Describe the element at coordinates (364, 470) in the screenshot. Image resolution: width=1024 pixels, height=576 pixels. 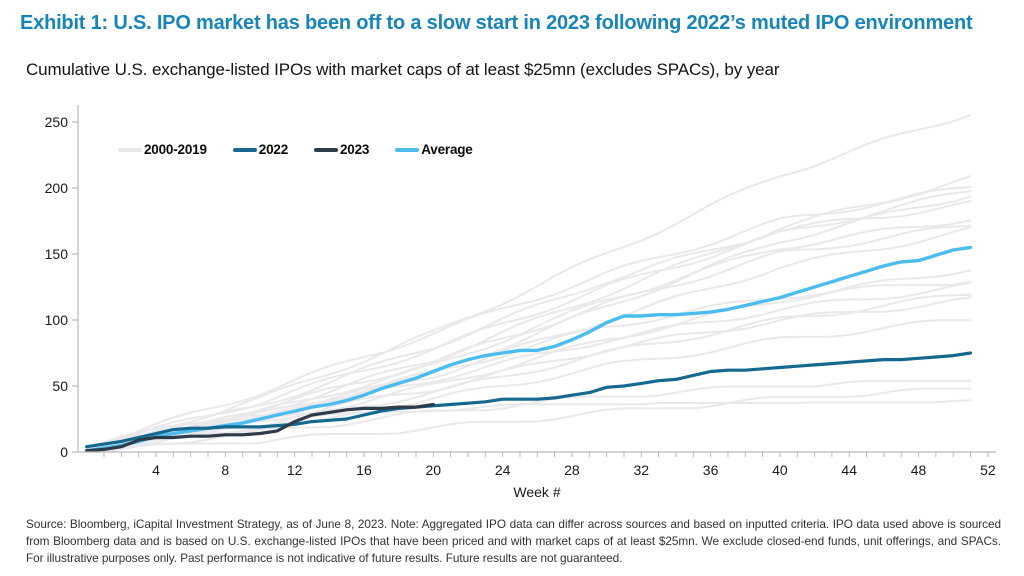
I see `x-tick-16: 16` at that location.